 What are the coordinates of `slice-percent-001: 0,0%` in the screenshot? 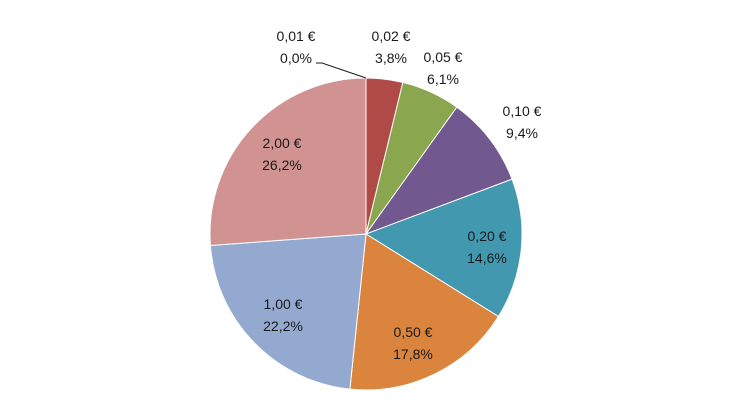 It's located at (296, 58).